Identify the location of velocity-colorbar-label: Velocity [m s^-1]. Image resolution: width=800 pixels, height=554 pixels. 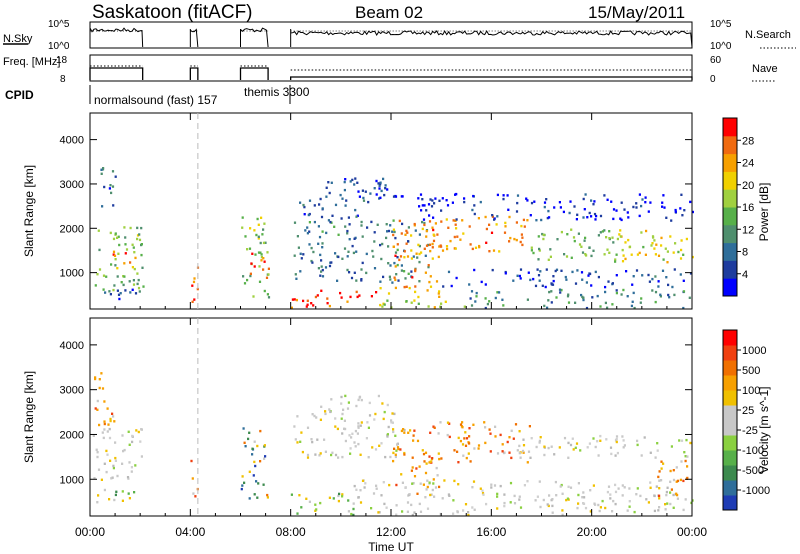
(764, 430).